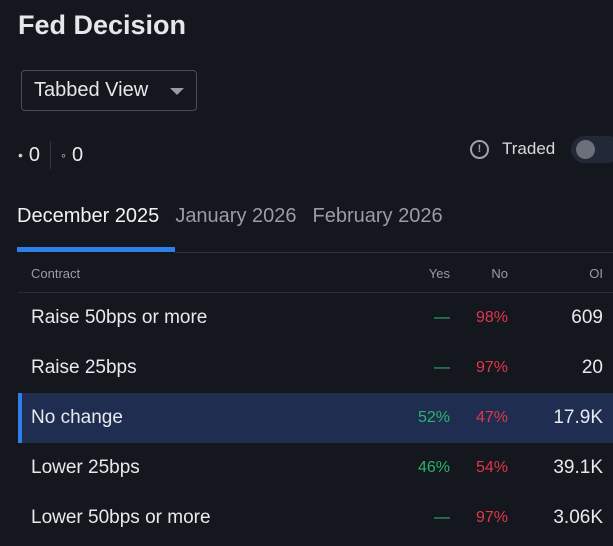 Image resolution: width=613 pixels, height=546 pixels. What do you see at coordinates (578, 417) in the screenshot?
I see `open-interest: 17.9K` at bounding box center [578, 417].